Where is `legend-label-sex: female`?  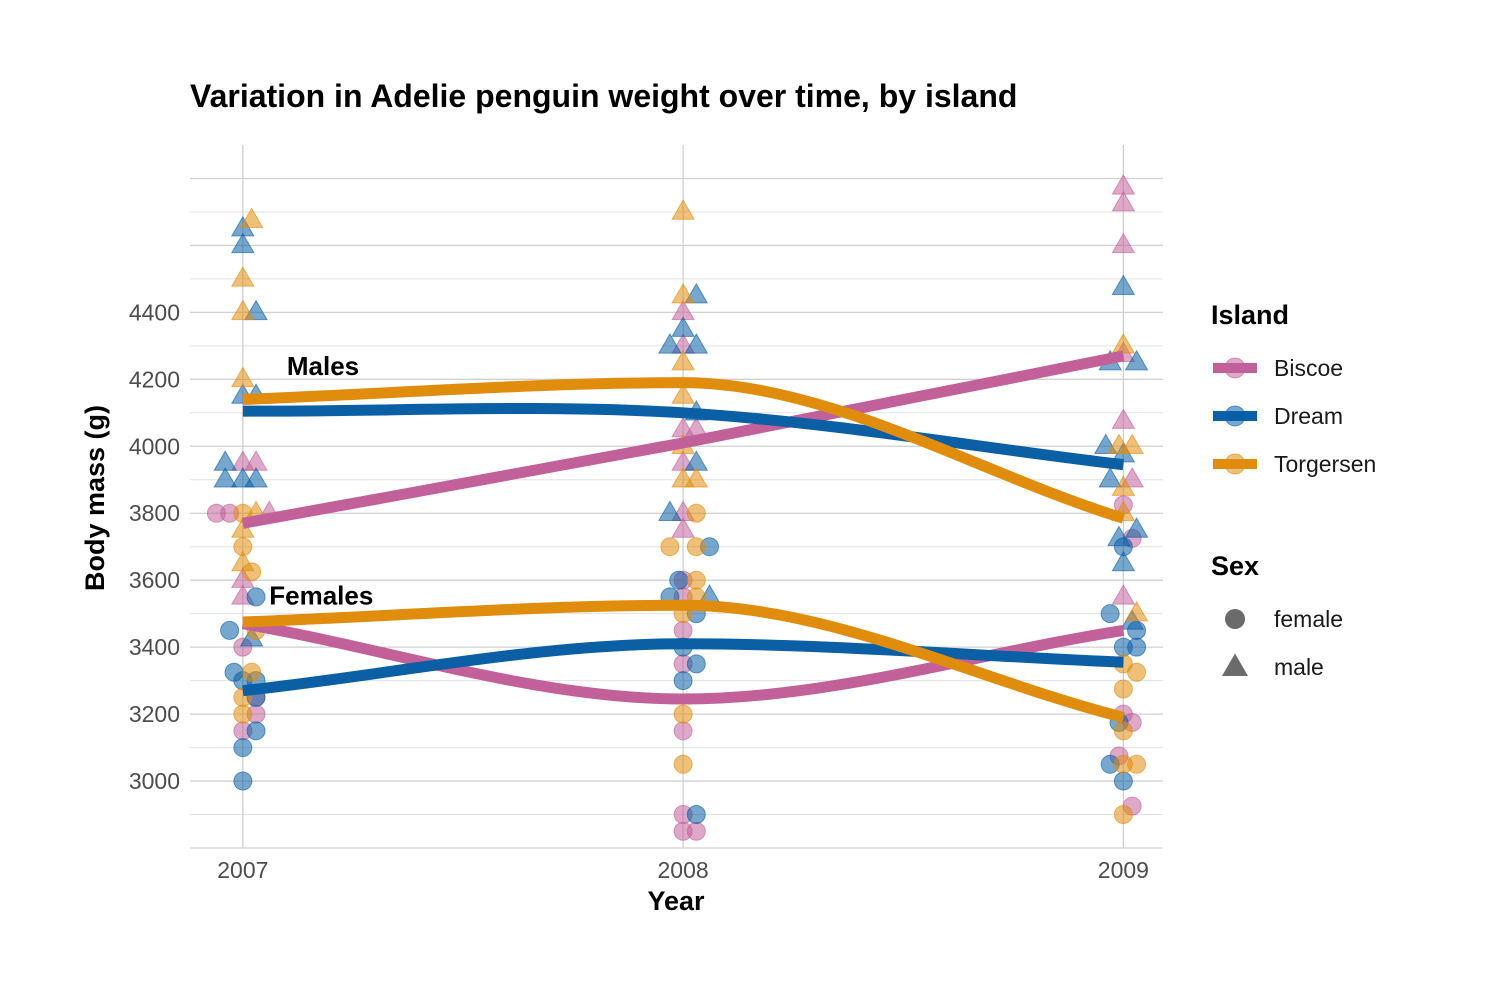 legend-label-sex: female is located at coordinates (1308, 619).